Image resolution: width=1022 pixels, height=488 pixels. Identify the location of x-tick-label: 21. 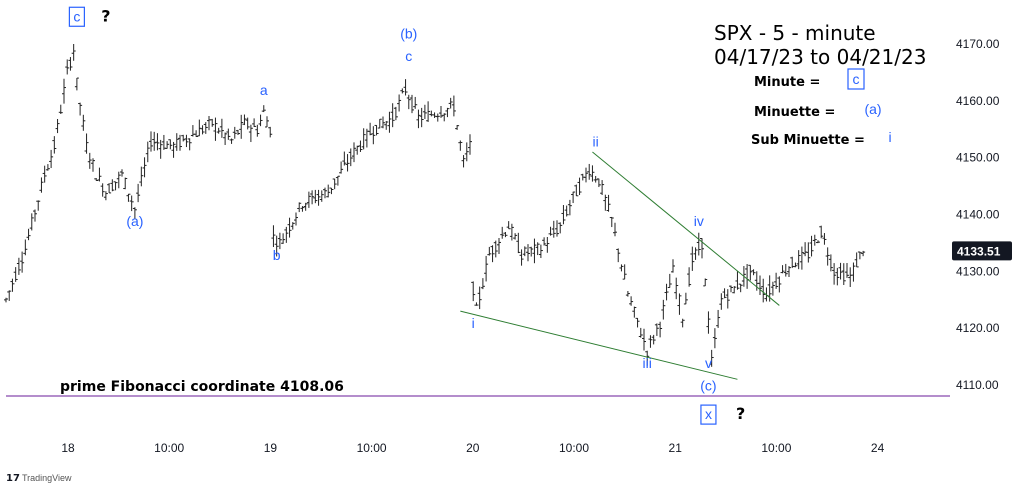
(676, 448).